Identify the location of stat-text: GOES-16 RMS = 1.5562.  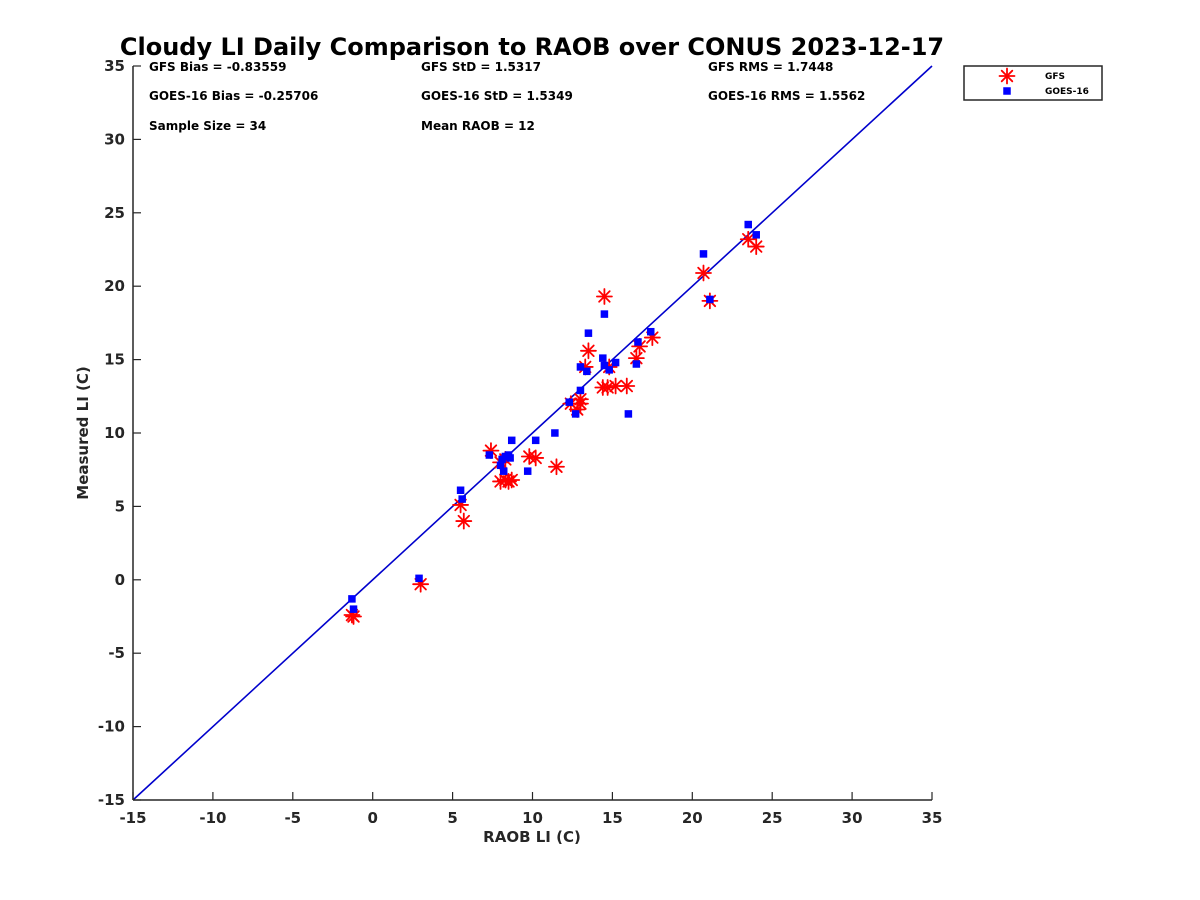
(786, 96).